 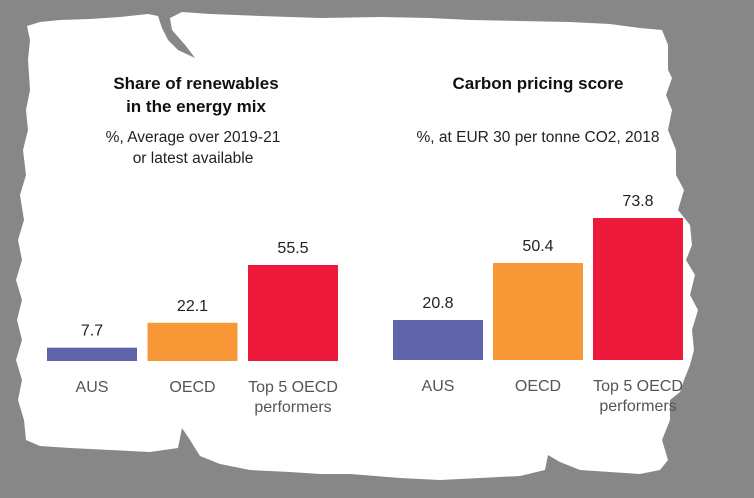 What do you see at coordinates (92, 331) in the screenshot?
I see `value-label: 7.7` at bounding box center [92, 331].